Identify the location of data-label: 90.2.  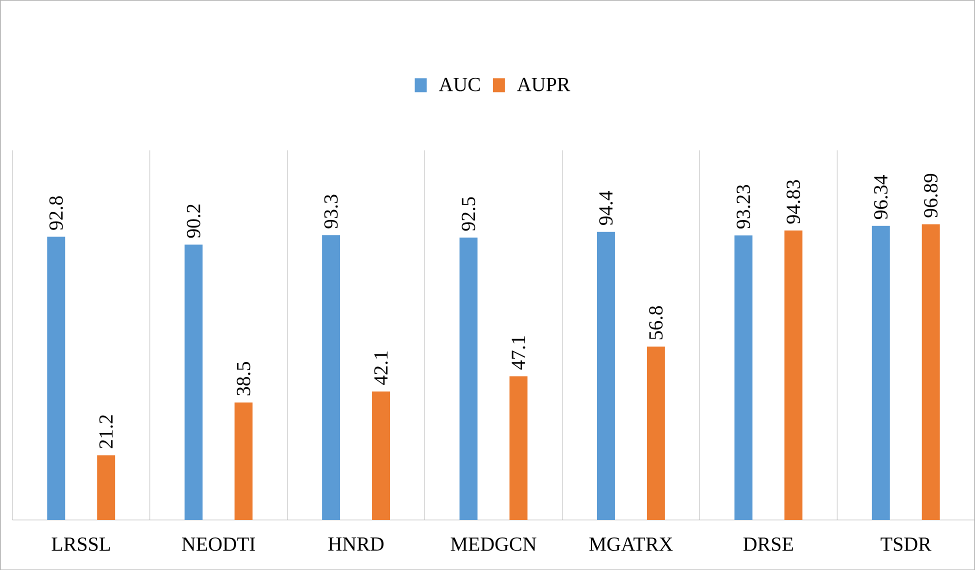
(193, 221).